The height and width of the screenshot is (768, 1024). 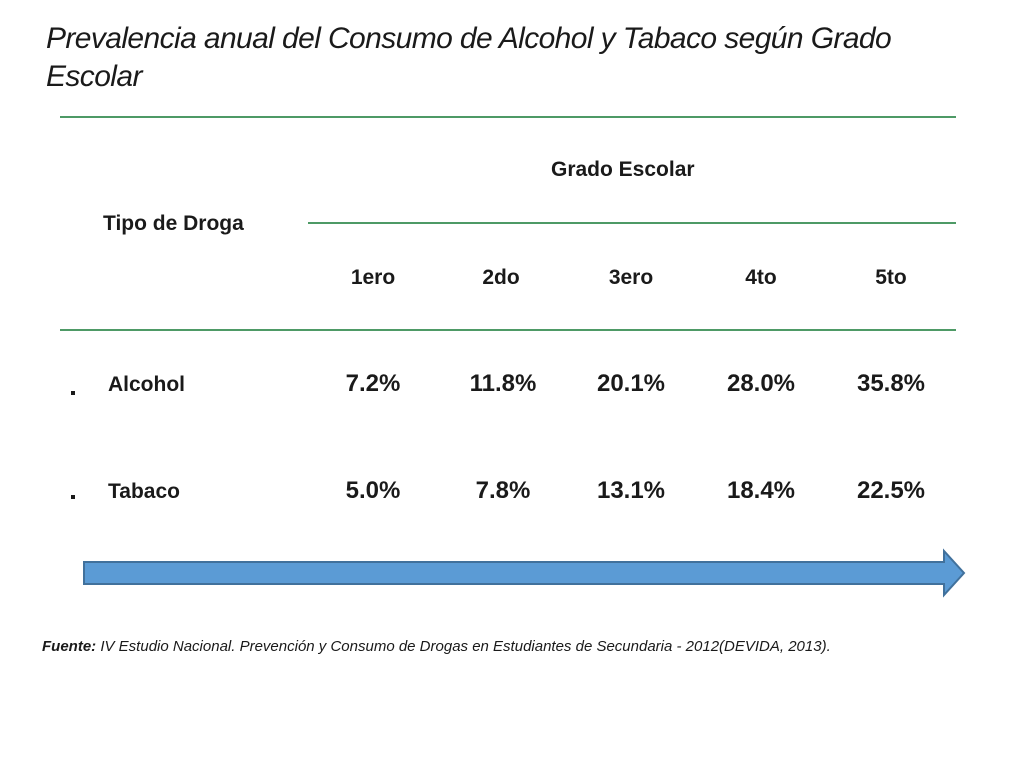 I want to click on cell-tabaco-2do: 7.8%, so click(x=503, y=490).